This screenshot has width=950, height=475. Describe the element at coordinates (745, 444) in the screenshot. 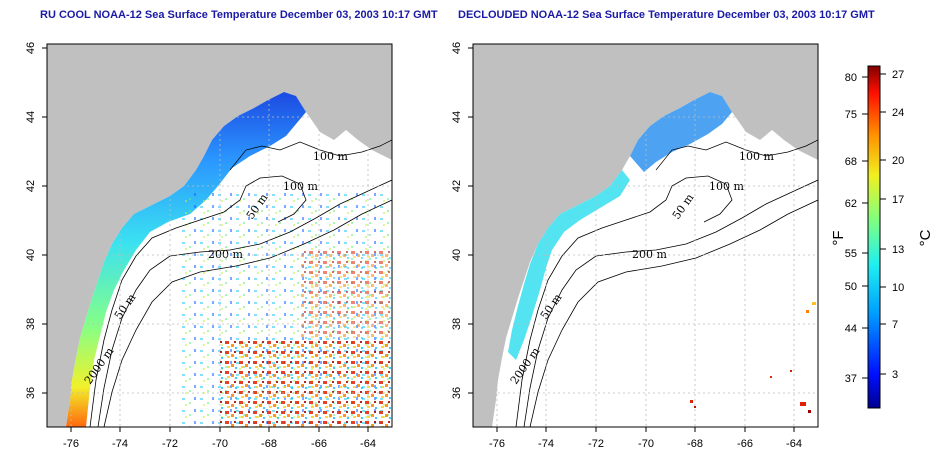

I see `right-lon-tick: -66` at that location.